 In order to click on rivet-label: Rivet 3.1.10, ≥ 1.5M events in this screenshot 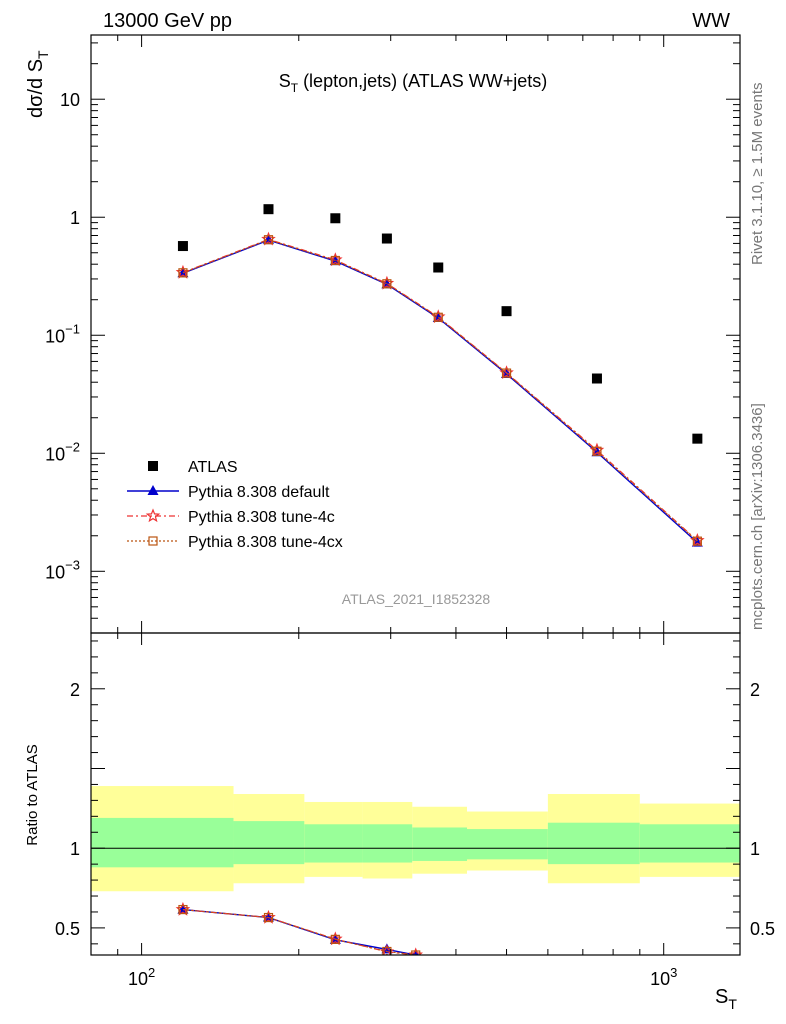, I will do `click(757, 174)`.